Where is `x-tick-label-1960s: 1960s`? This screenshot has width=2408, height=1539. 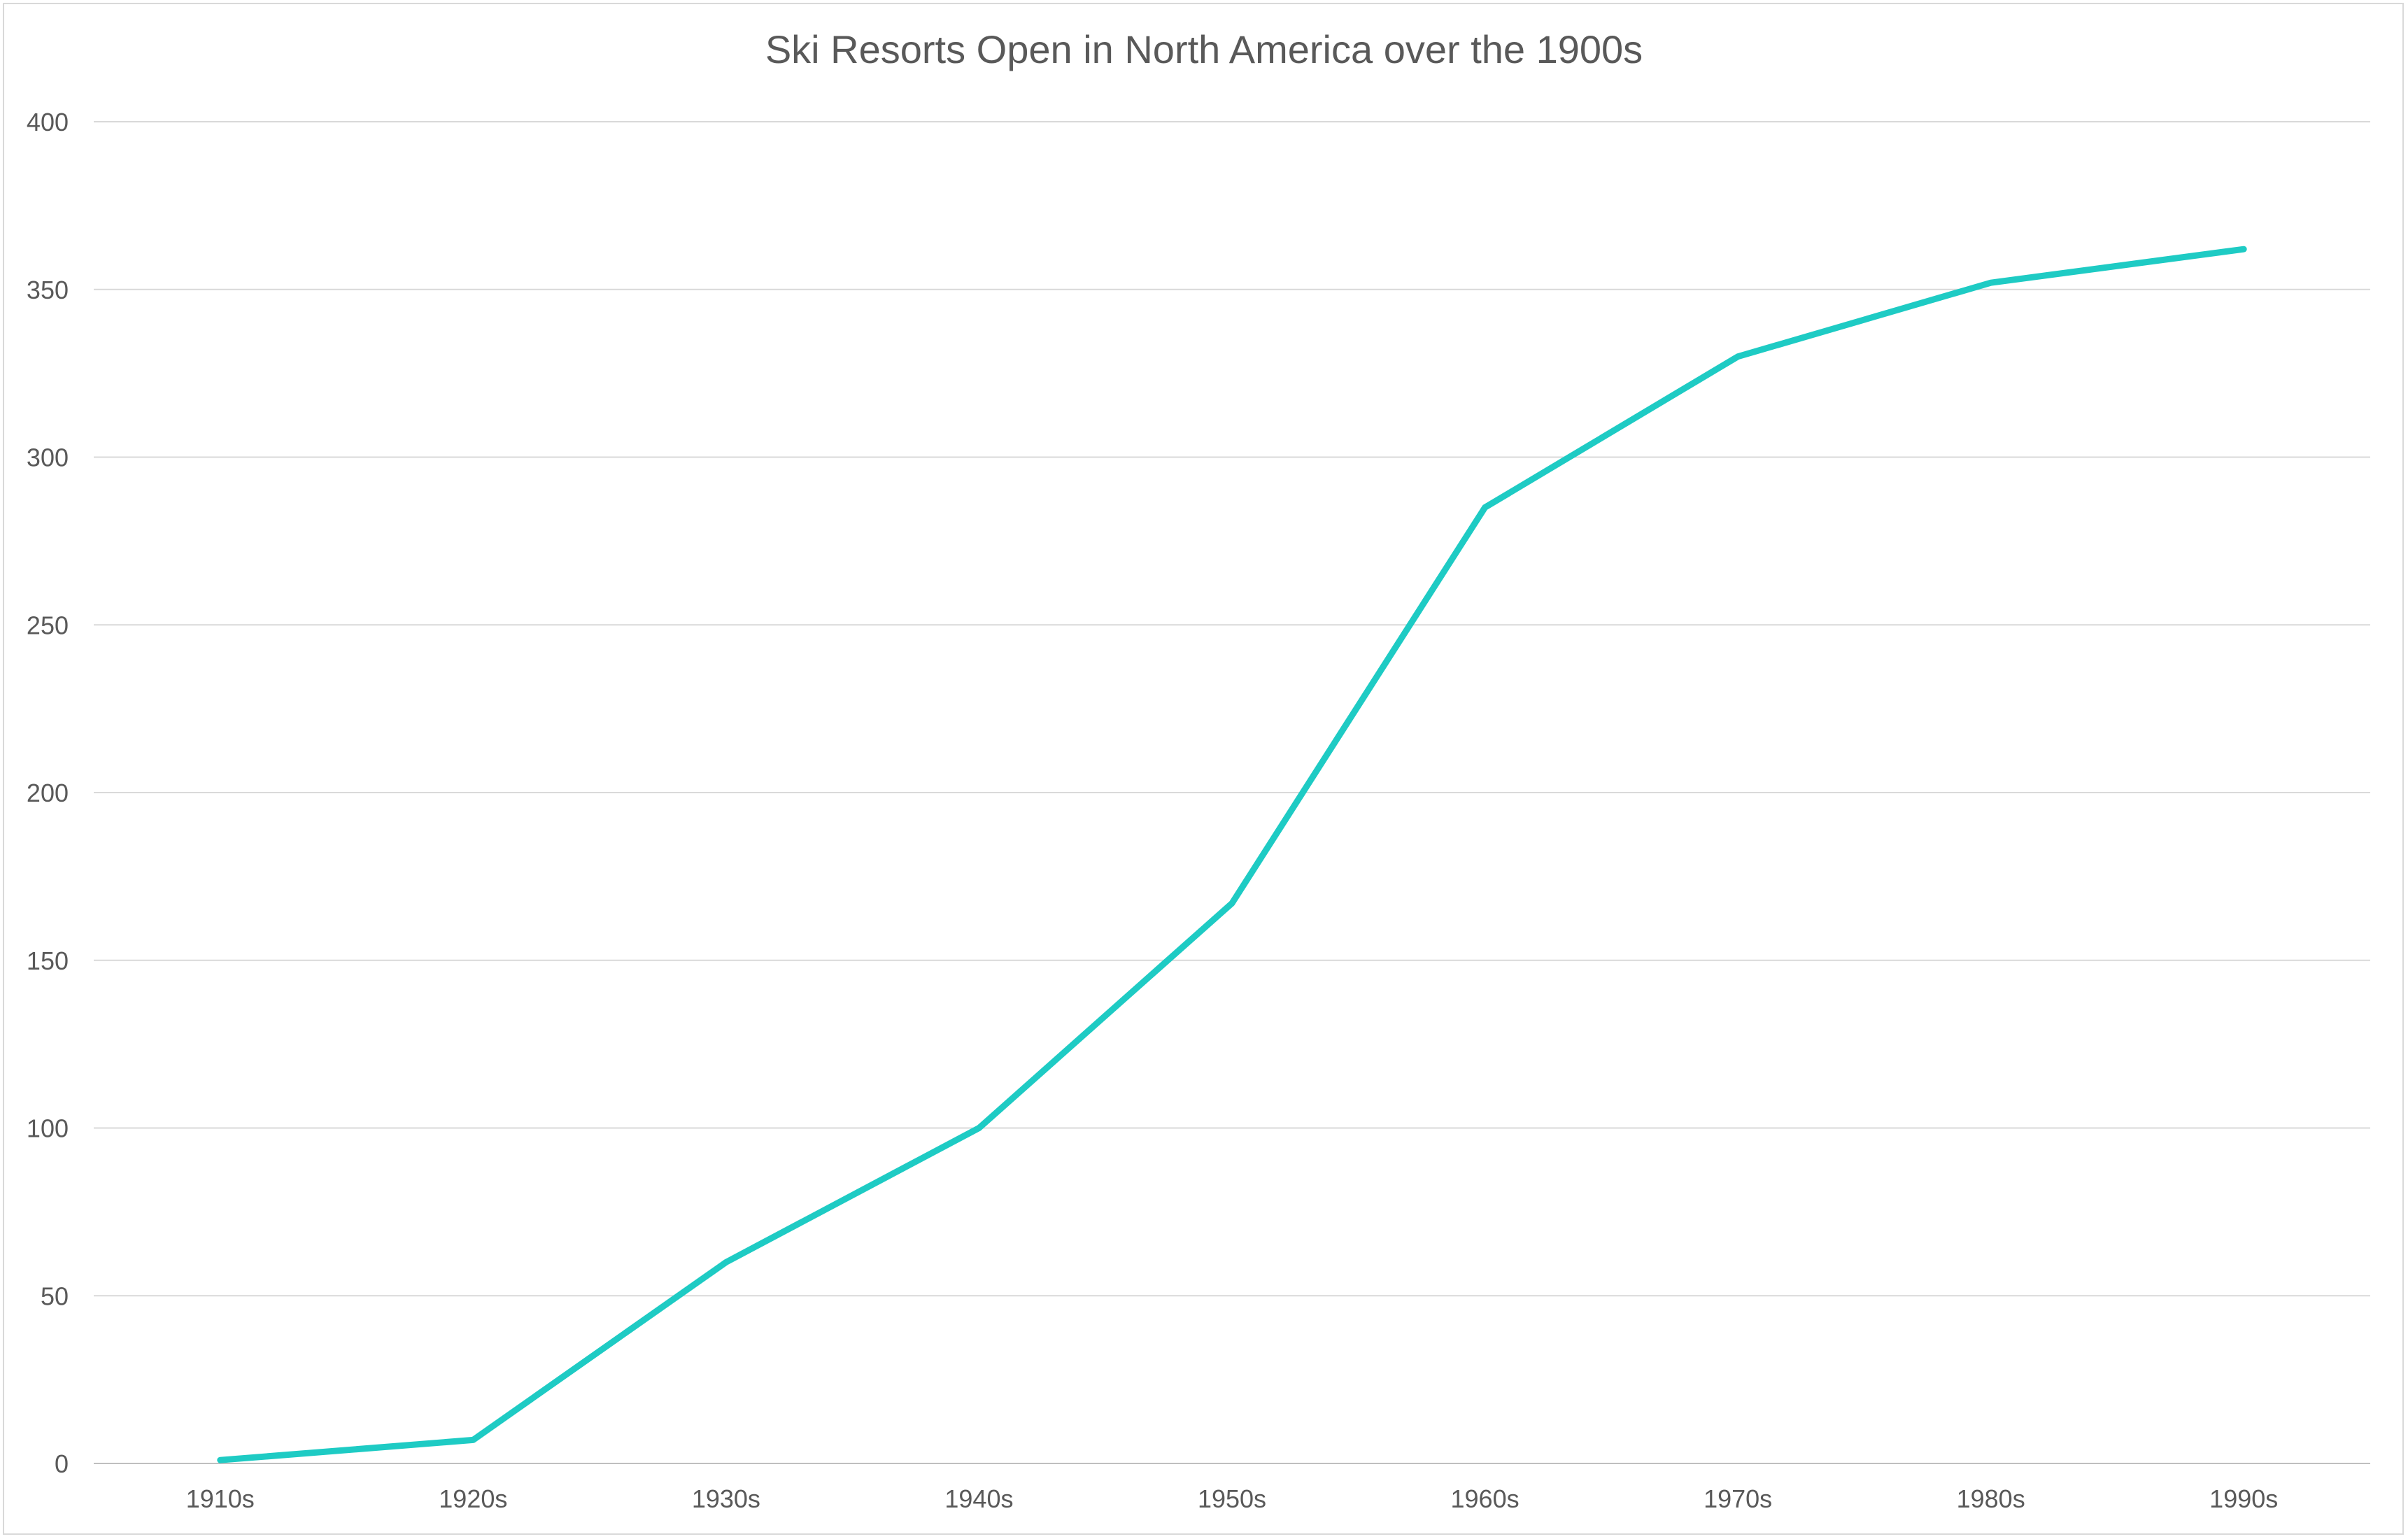 x-tick-label-1960s: 1960s is located at coordinates (1486, 1498).